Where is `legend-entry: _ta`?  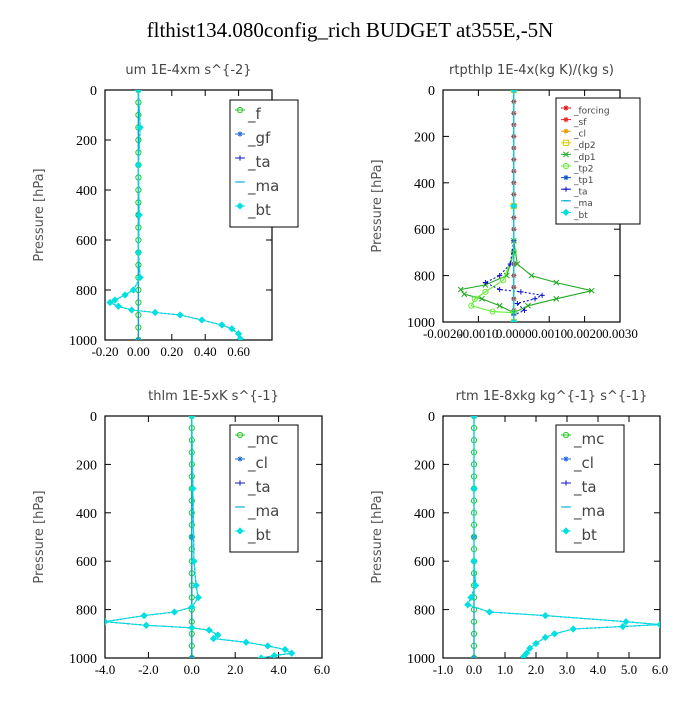
legend-entry: _ta is located at coordinates (259, 162).